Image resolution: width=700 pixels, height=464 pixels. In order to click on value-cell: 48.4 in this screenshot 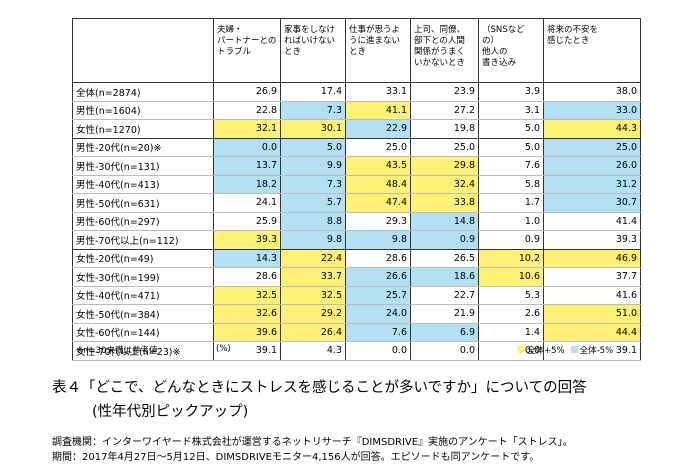, I will do `click(378, 184)`.